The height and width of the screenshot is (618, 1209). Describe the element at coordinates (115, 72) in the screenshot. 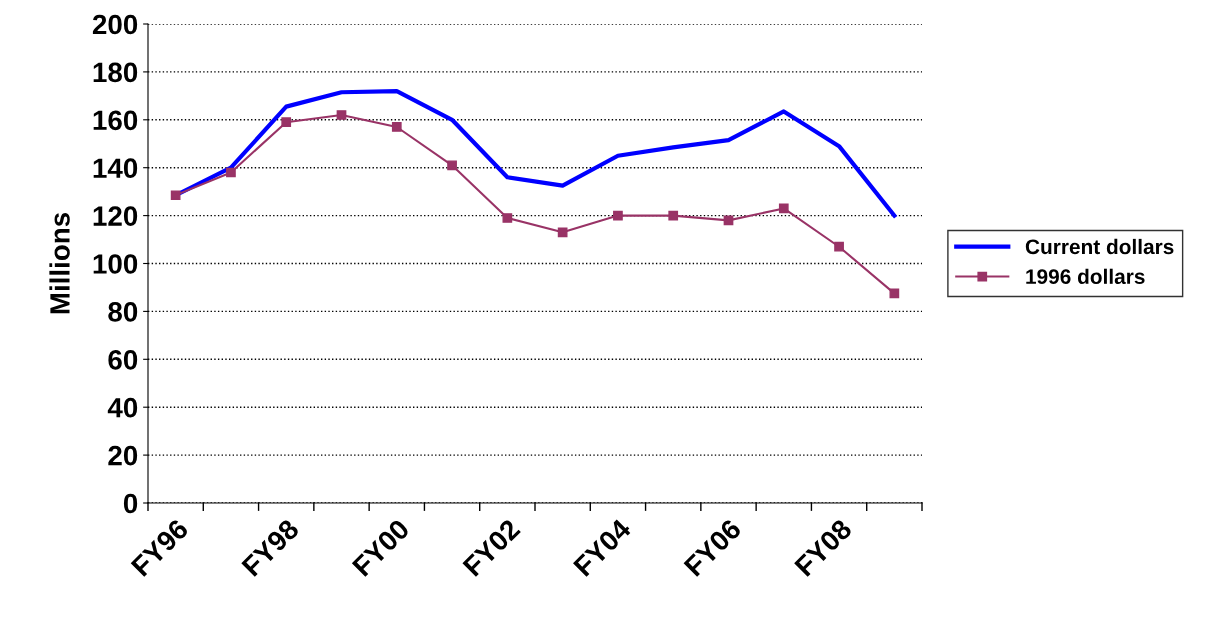

I see `y-tick-label: 180` at that location.